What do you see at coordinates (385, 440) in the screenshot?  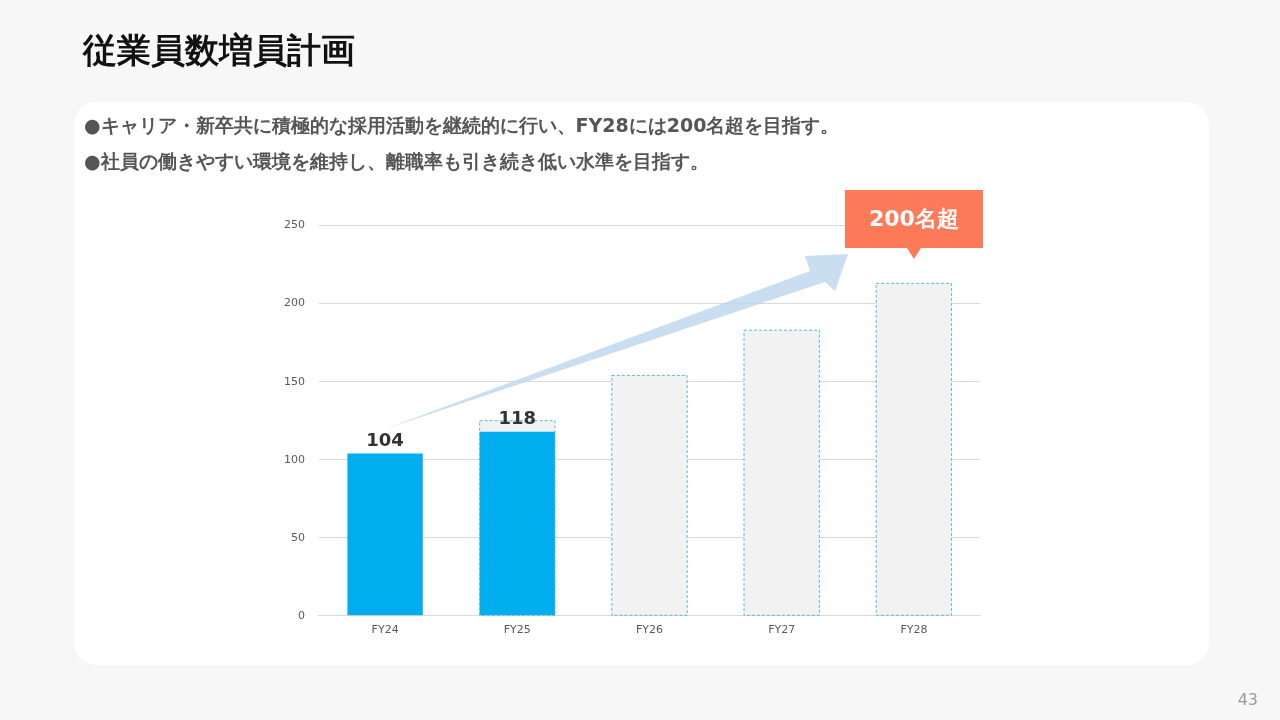 I see `data-label: 104` at bounding box center [385, 440].